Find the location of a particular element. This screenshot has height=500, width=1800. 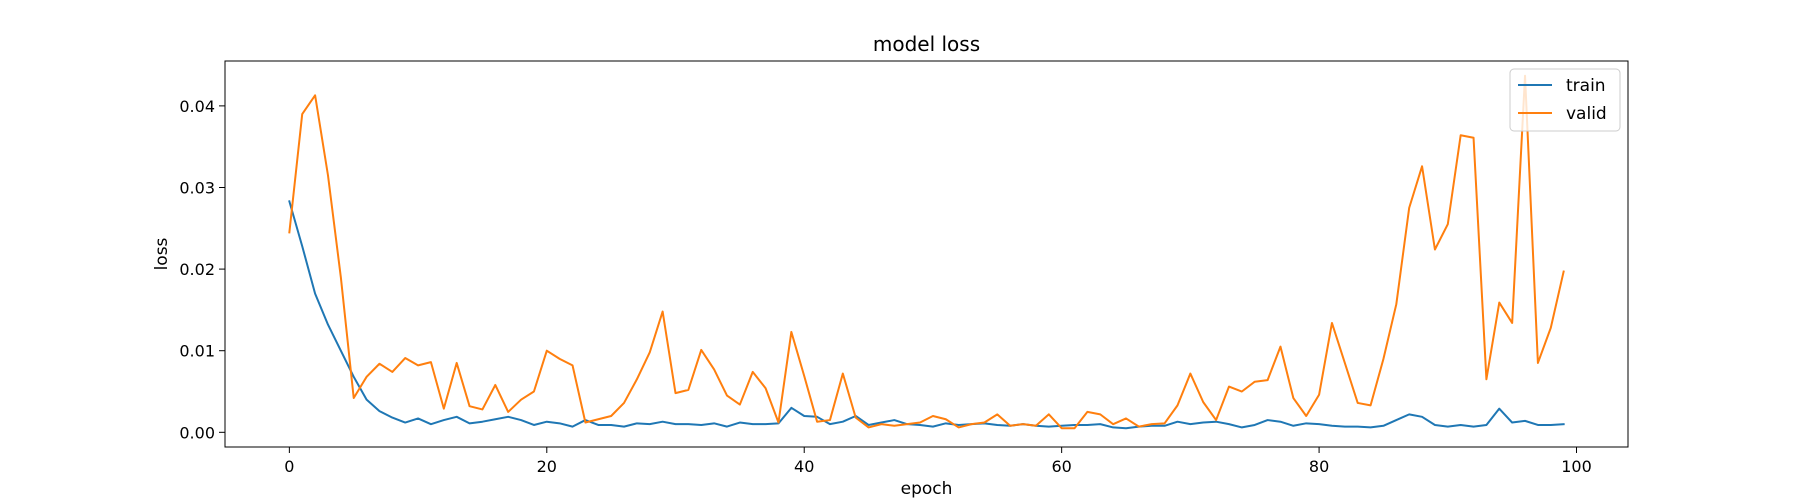

y-axis-label: loss is located at coordinates (162, 253).